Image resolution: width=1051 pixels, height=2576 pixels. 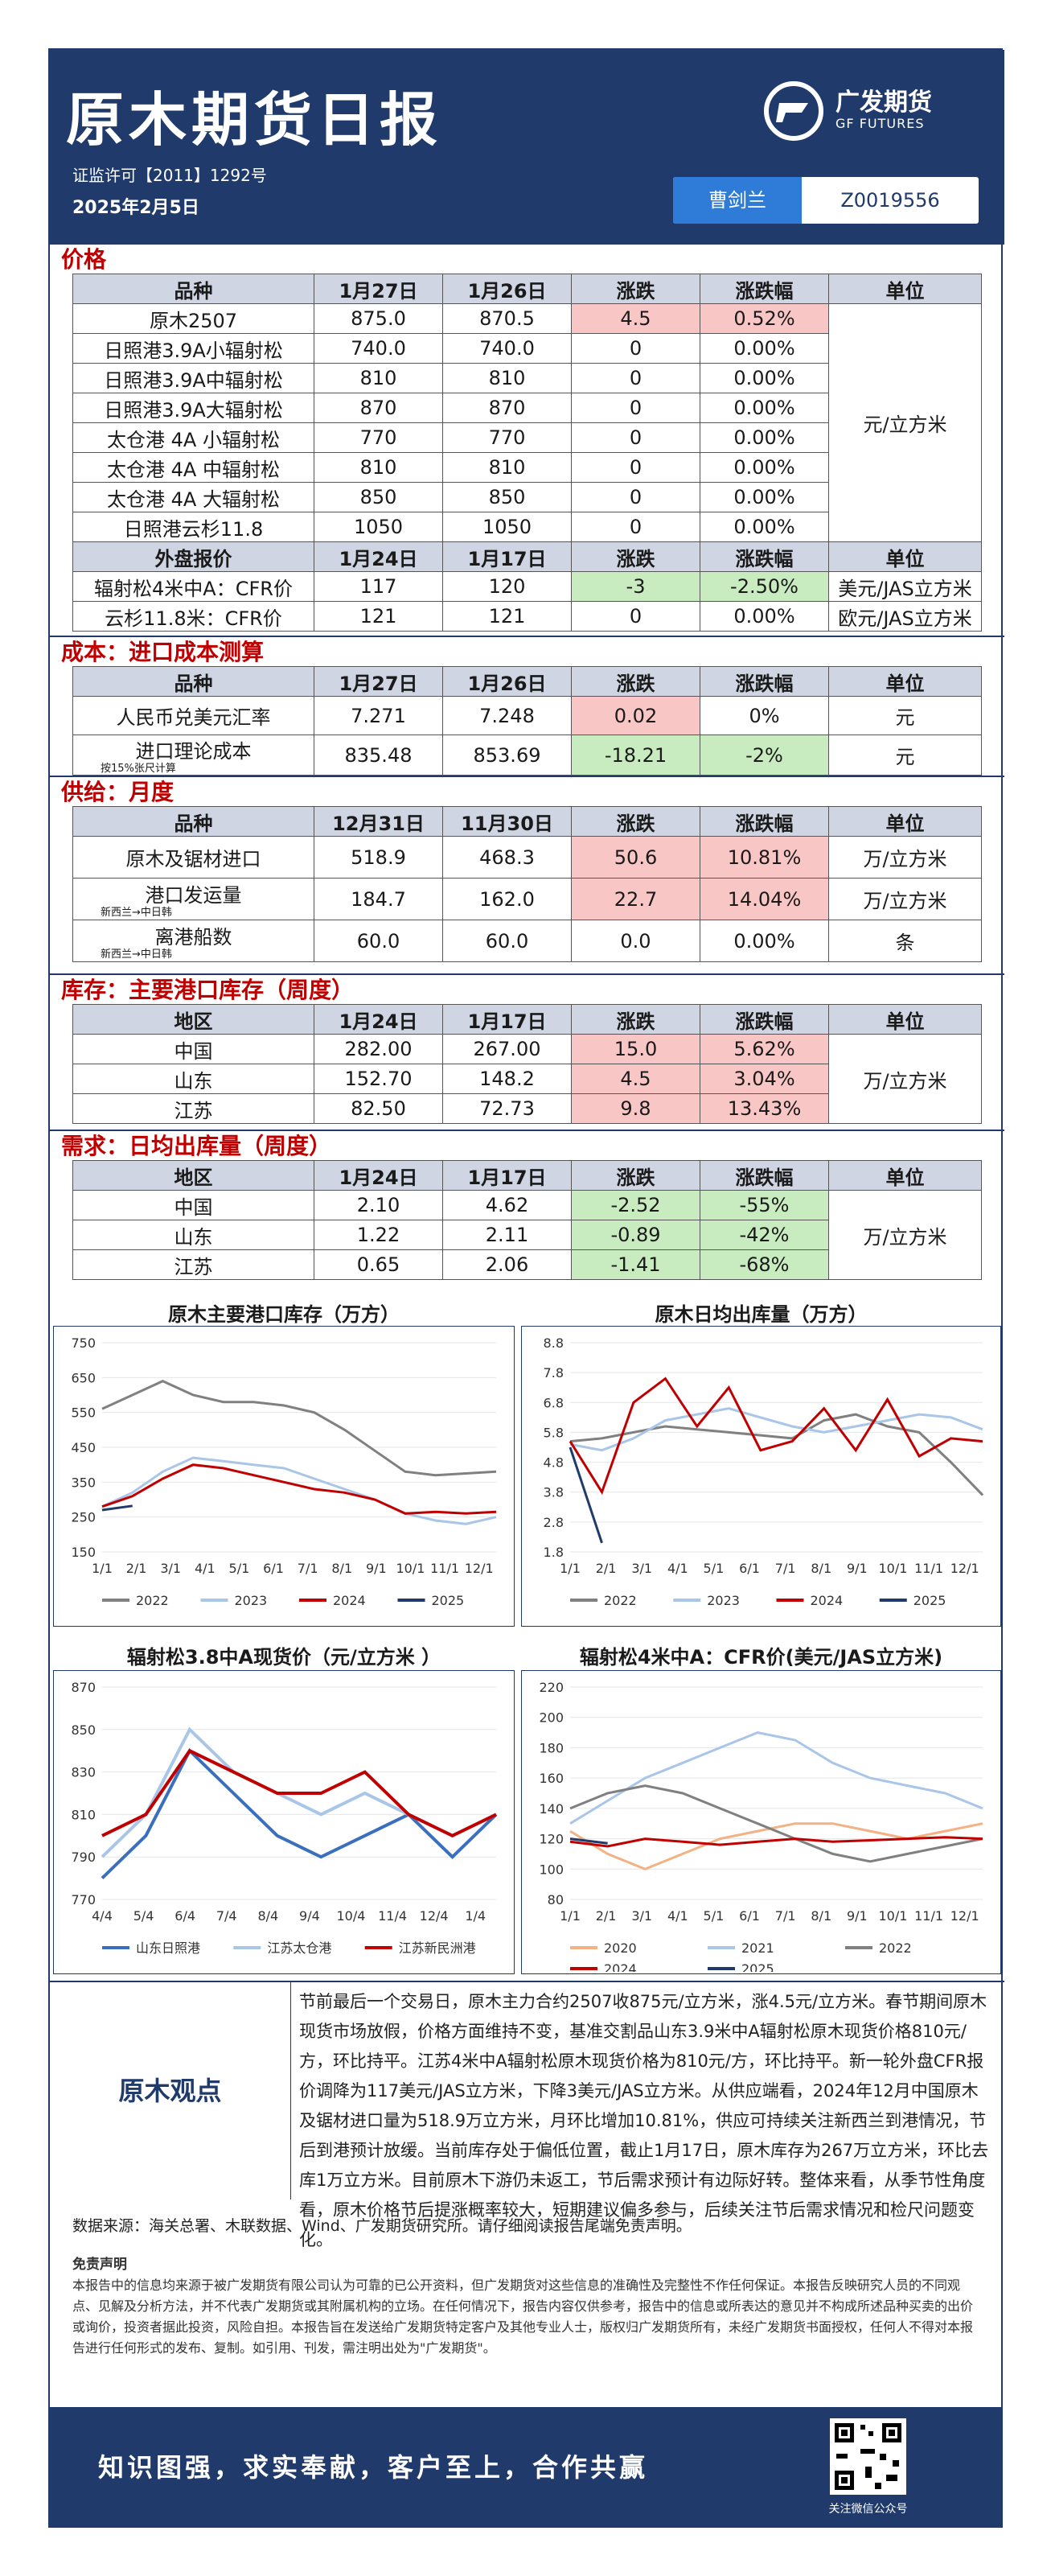 What do you see at coordinates (83, 1413) in the screenshot?
I see `y-tick-label: 550` at bounding box center [83, 1413].